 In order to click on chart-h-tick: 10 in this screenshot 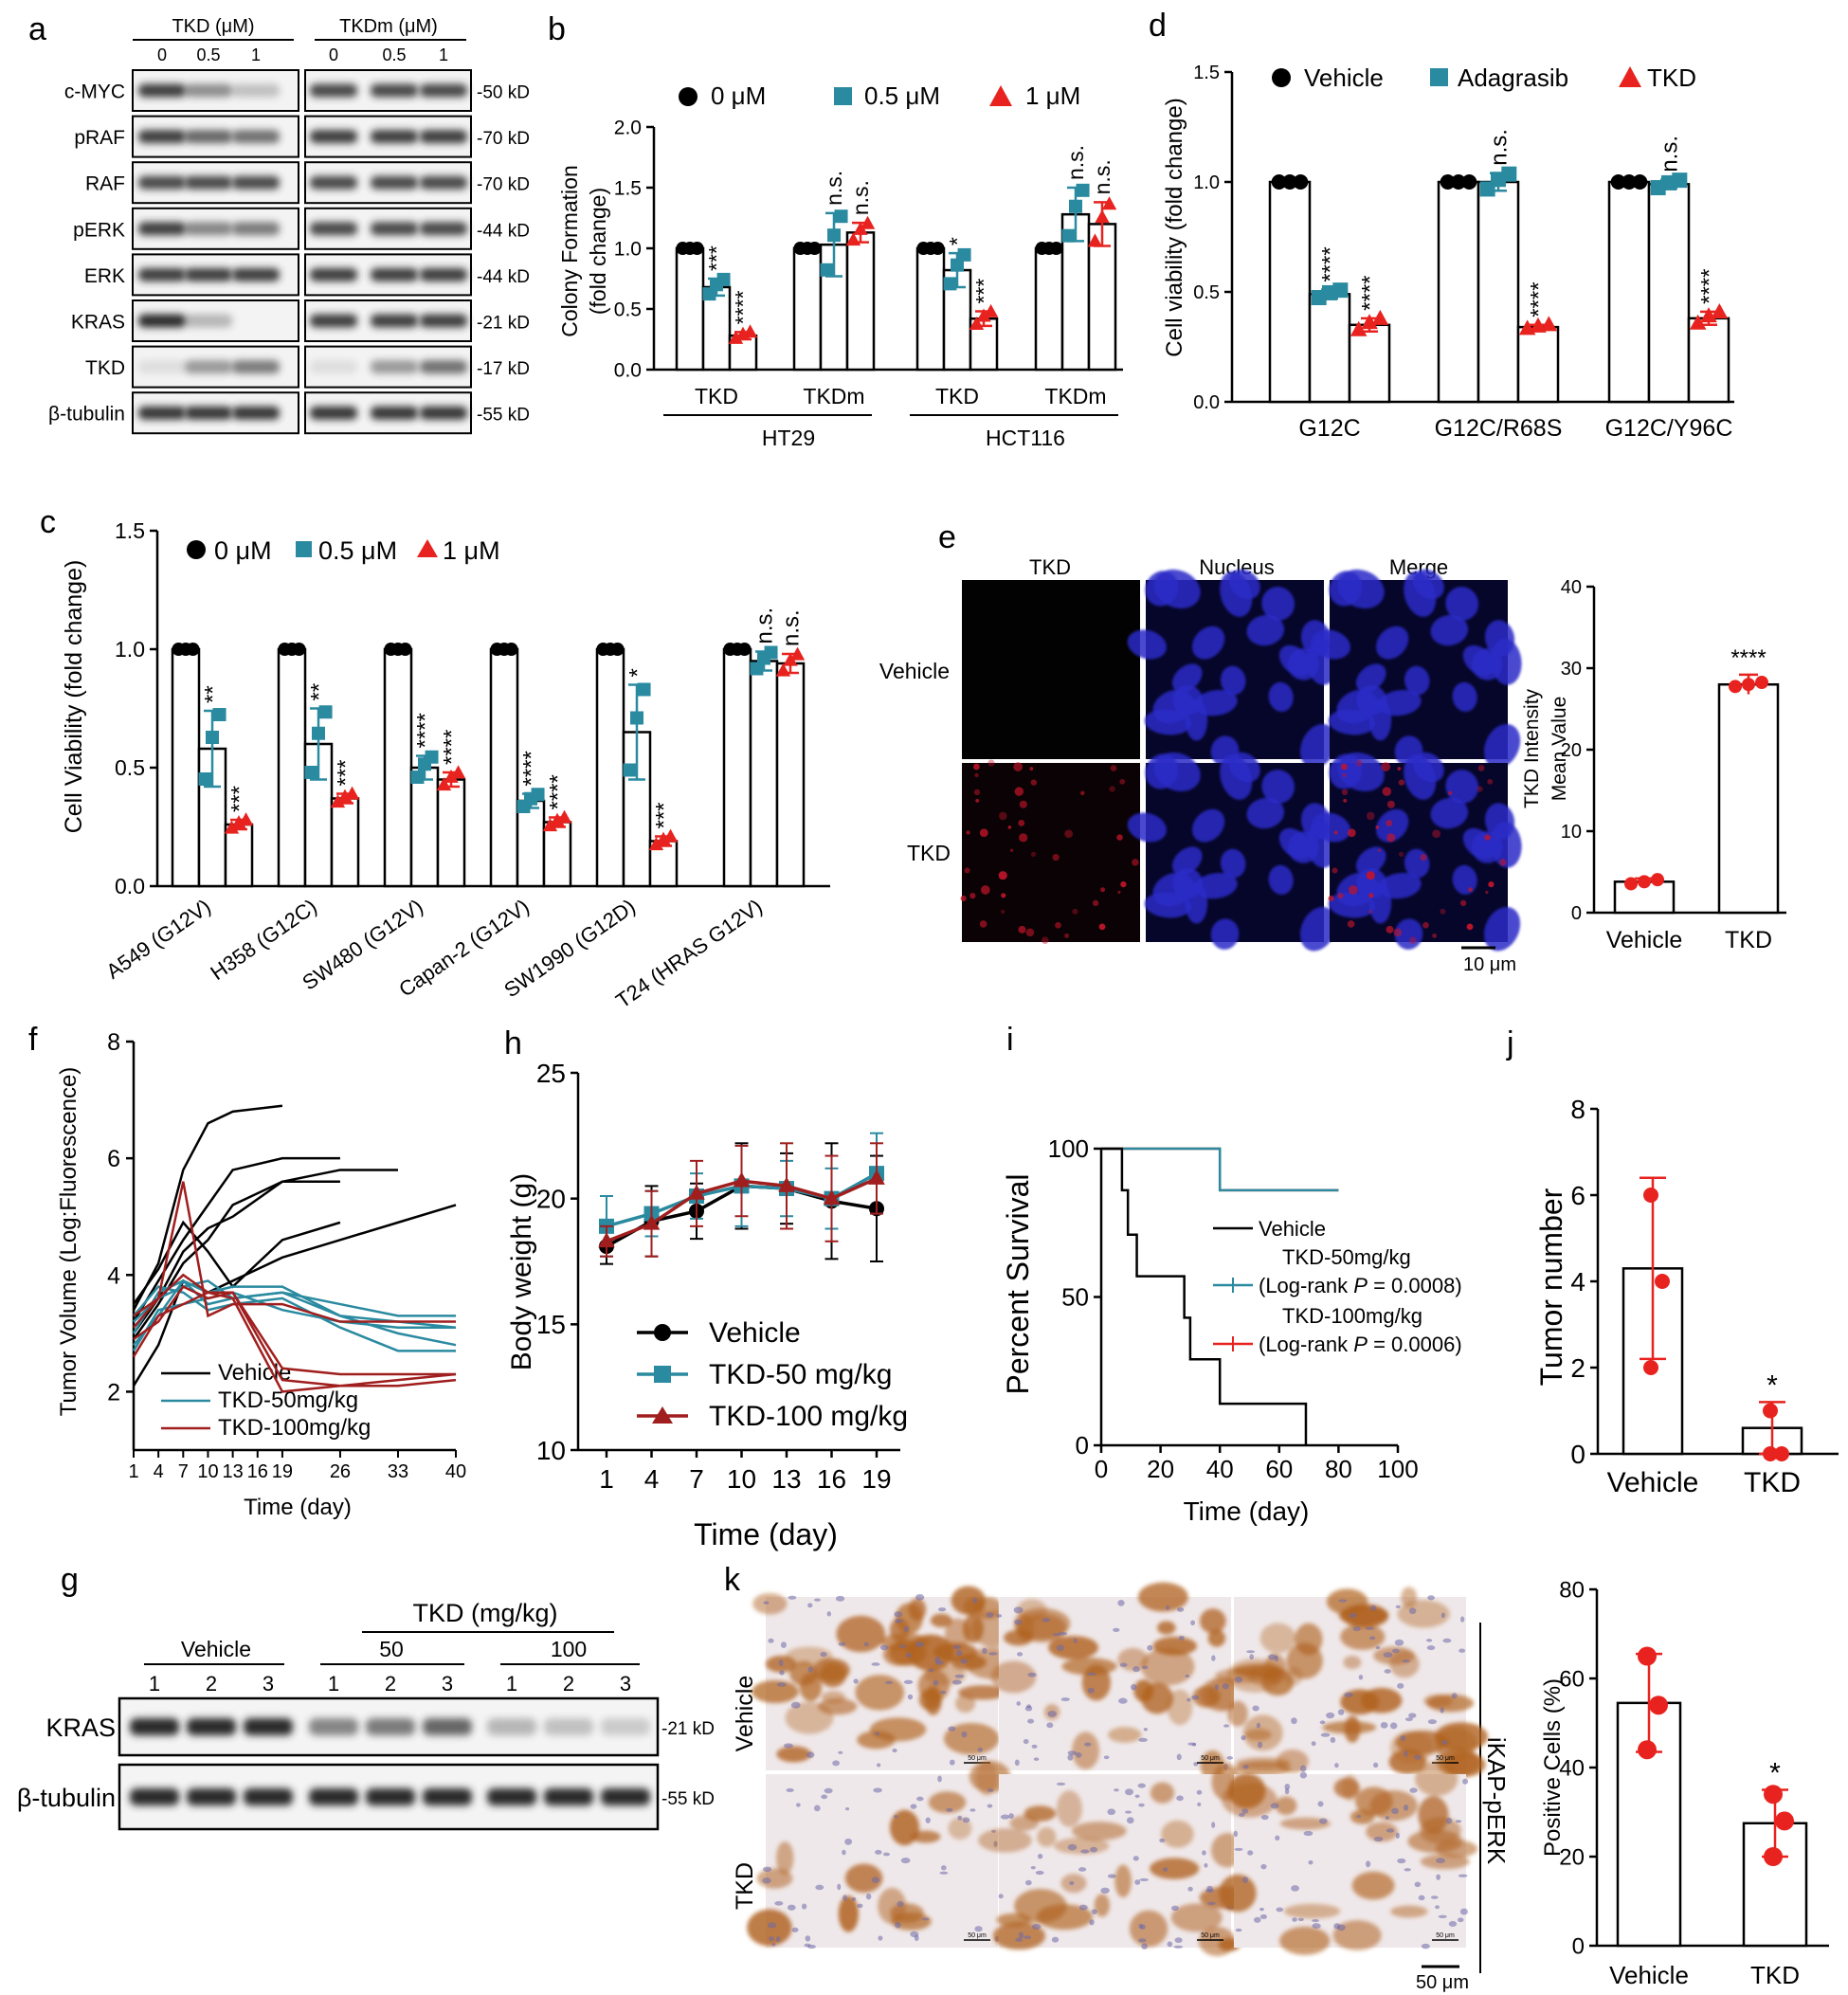, I will do `click(551, 1451)`.